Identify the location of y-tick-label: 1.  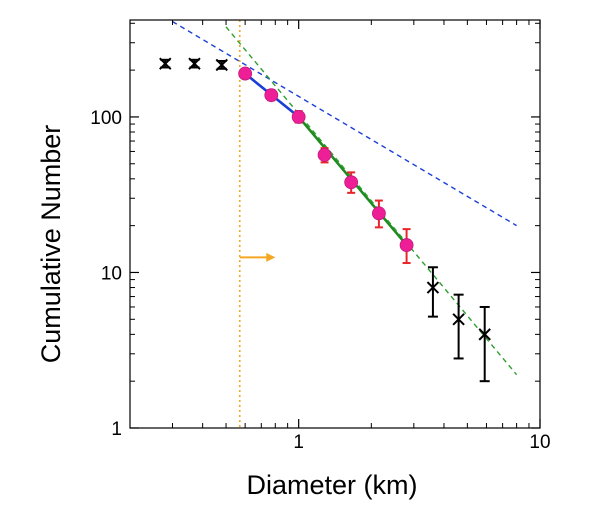
(116, 429).